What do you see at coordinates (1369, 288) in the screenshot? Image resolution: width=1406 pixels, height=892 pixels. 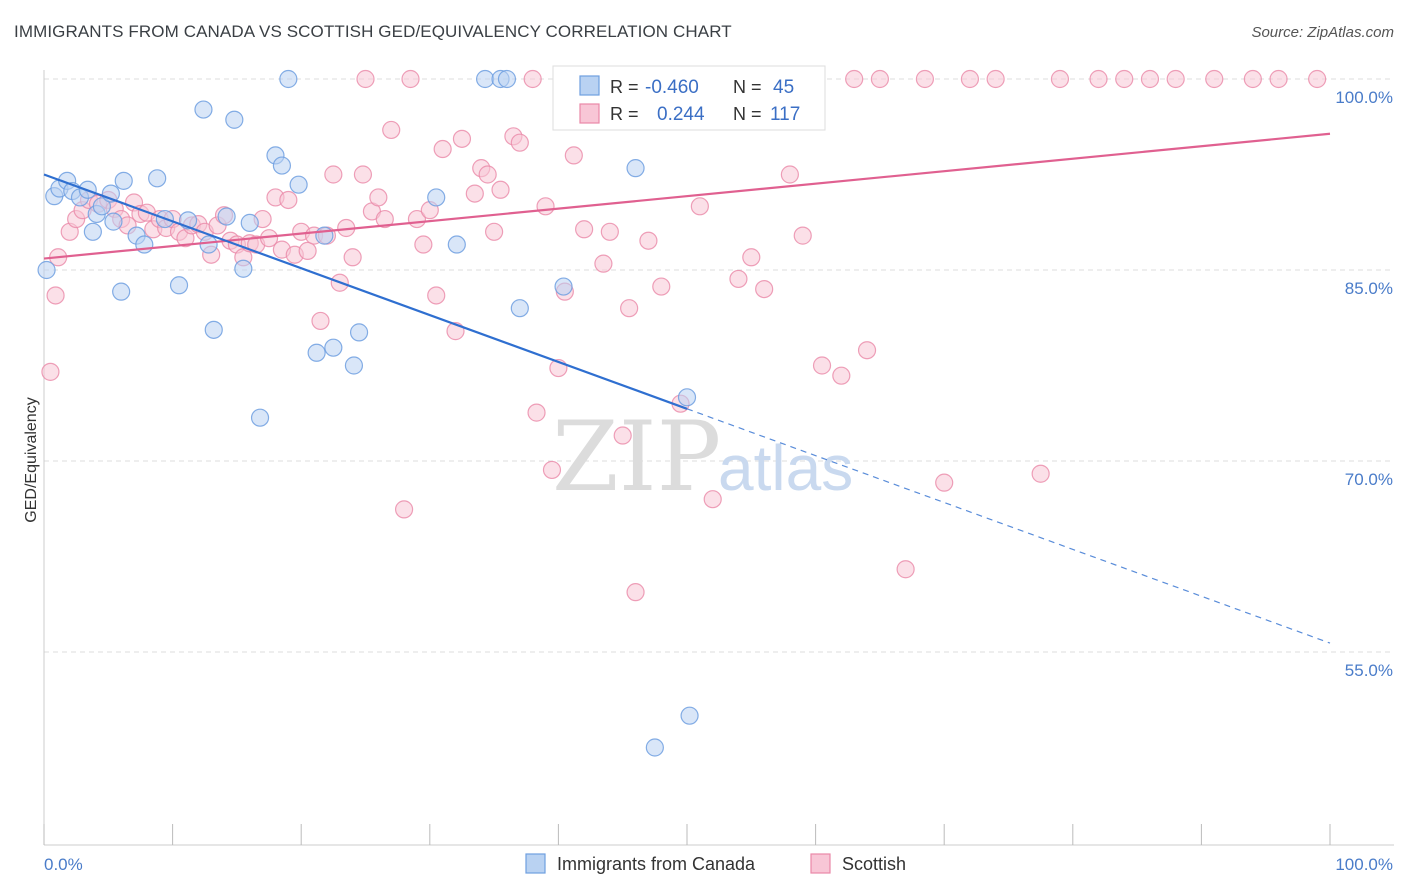 I see `y-tick-label: 85.0%` at bounding box center [1369, 288].